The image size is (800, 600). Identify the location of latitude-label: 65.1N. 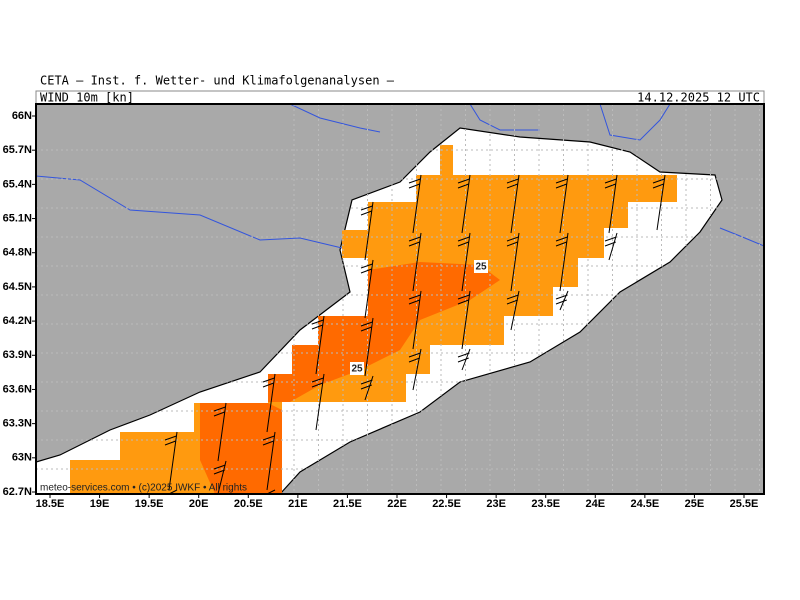
(17, 218).